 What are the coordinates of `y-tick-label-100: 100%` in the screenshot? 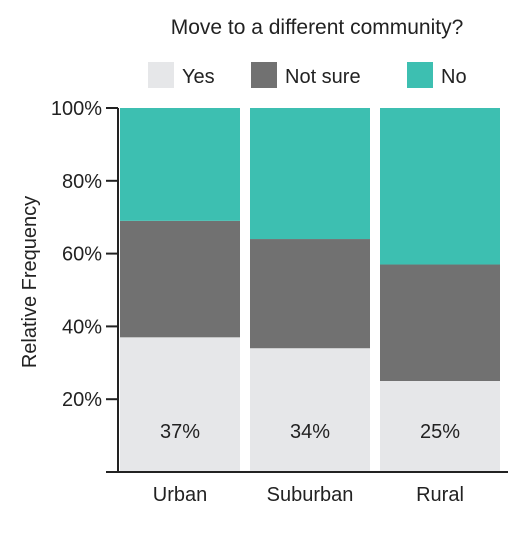 It's located at (76, 109).